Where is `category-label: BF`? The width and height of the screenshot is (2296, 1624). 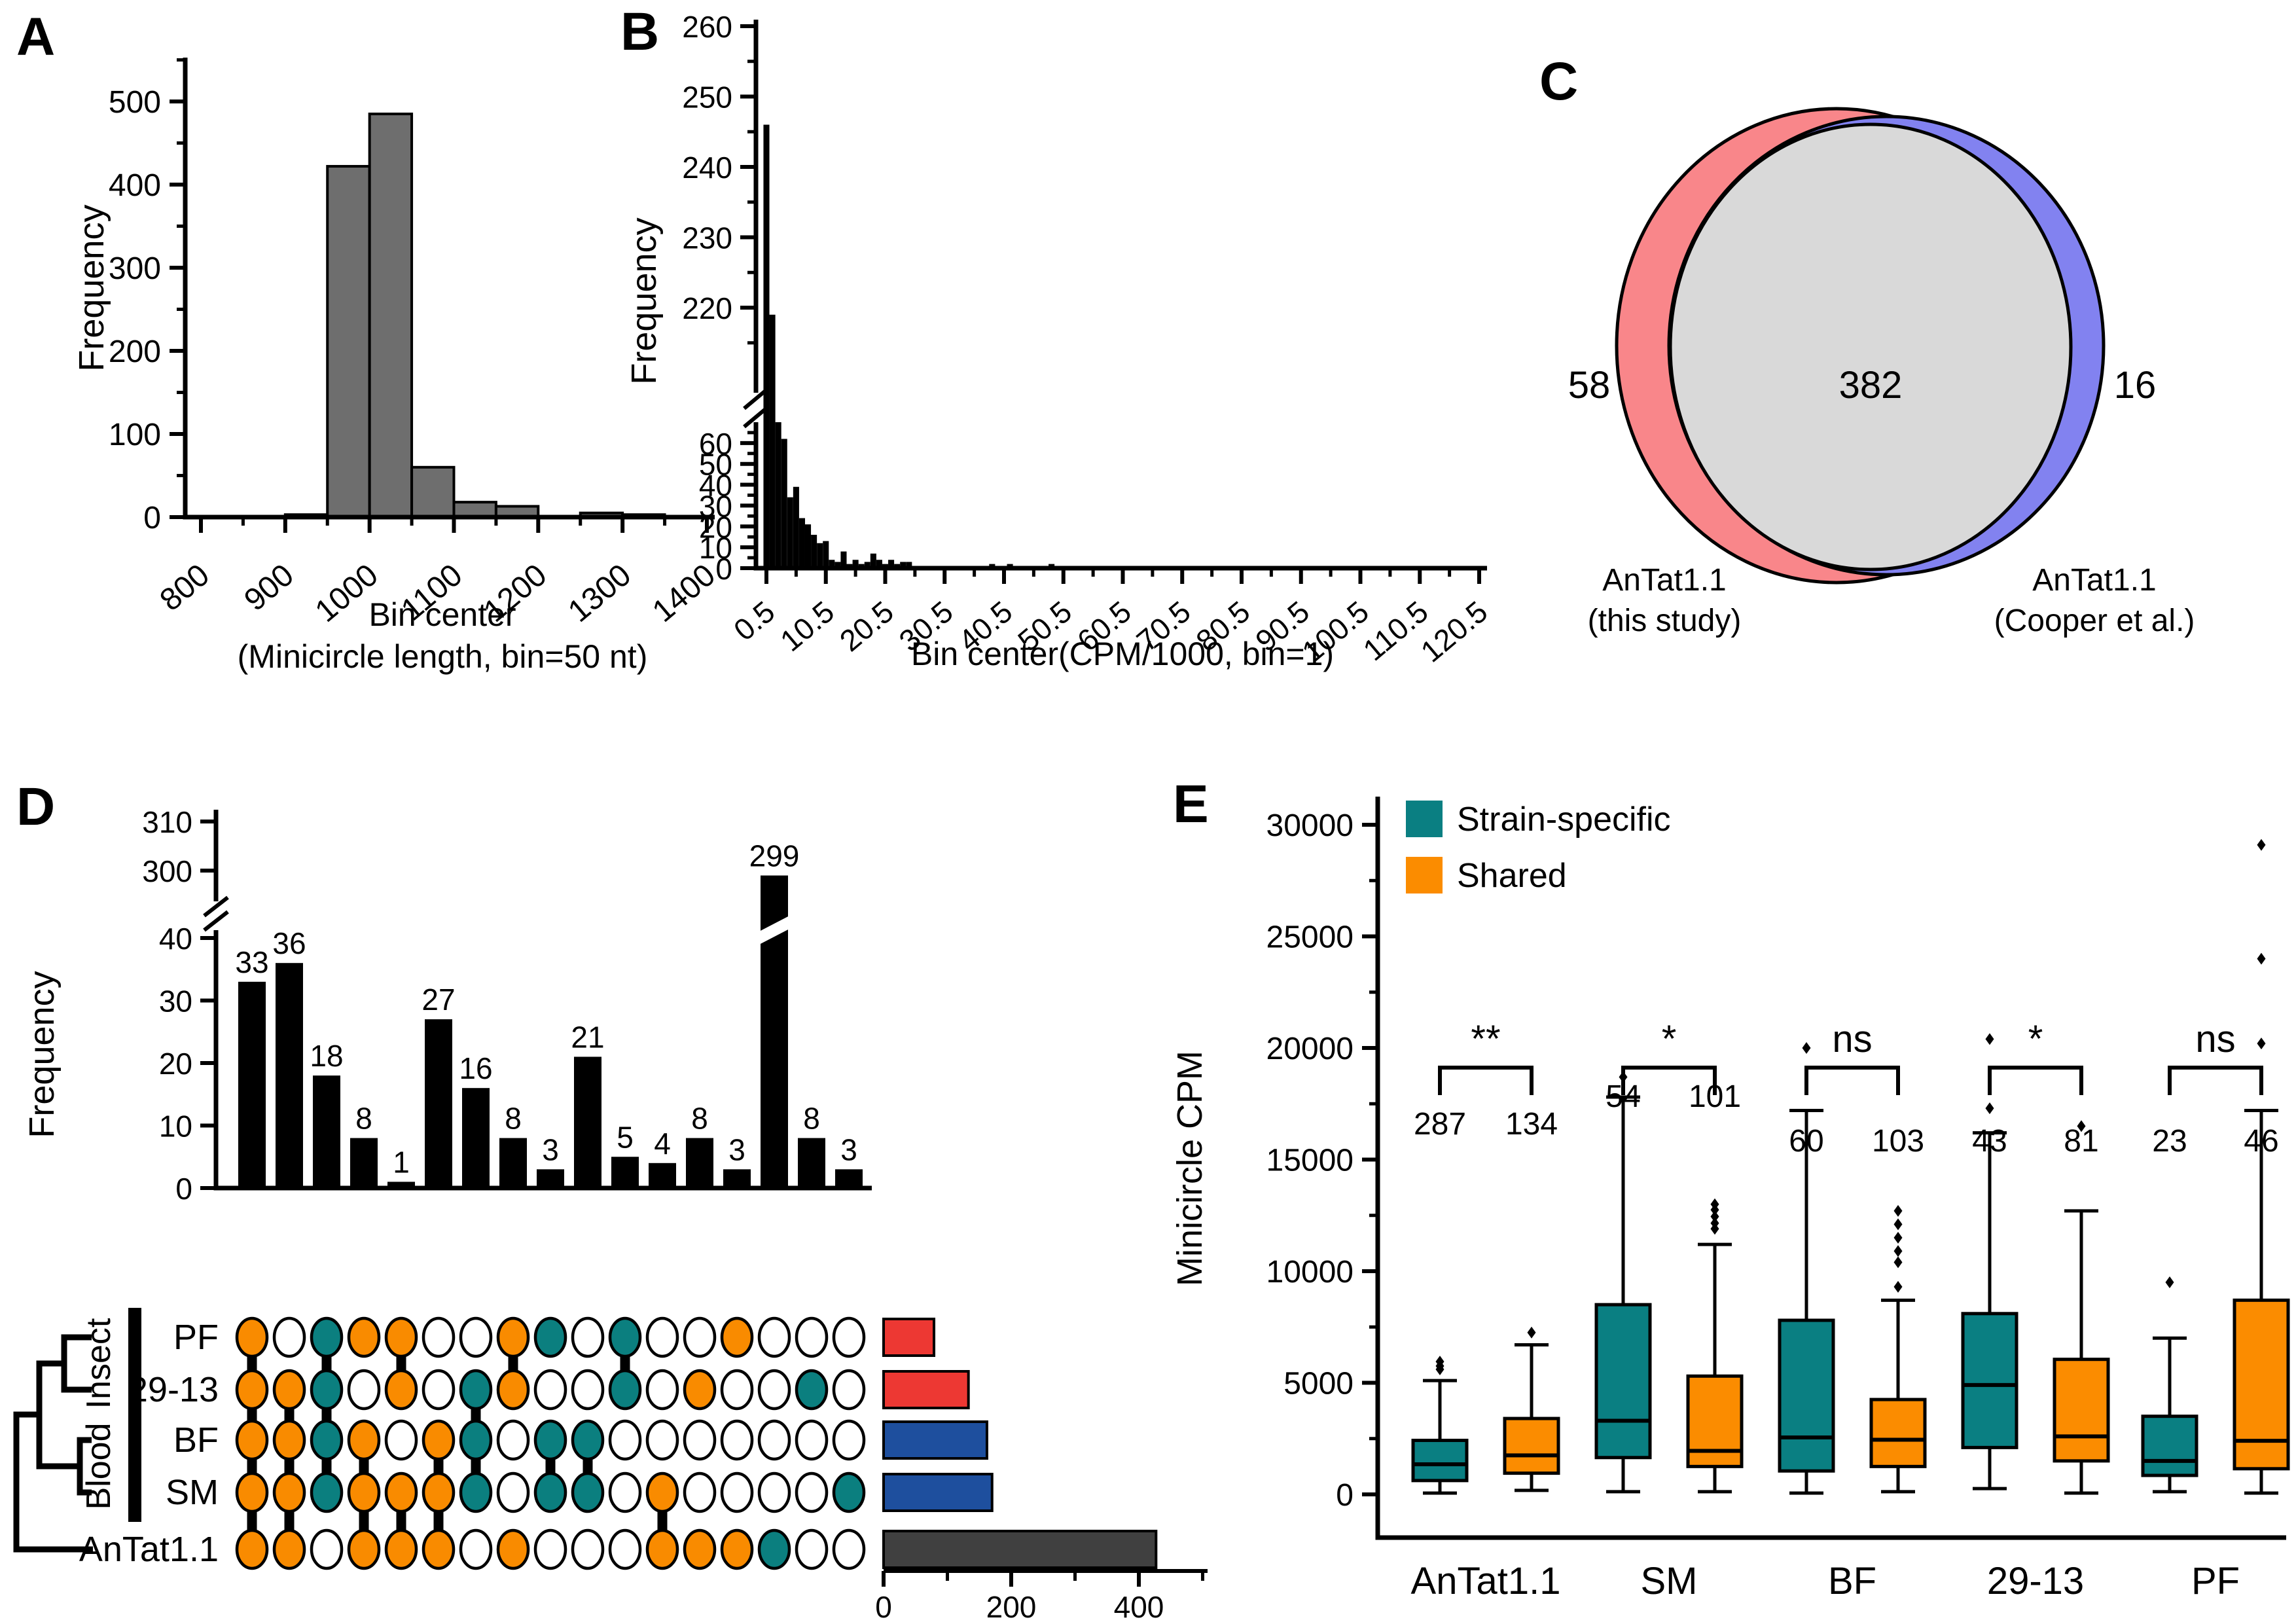
category-label: BF is located at coordinates (1852, 1581).